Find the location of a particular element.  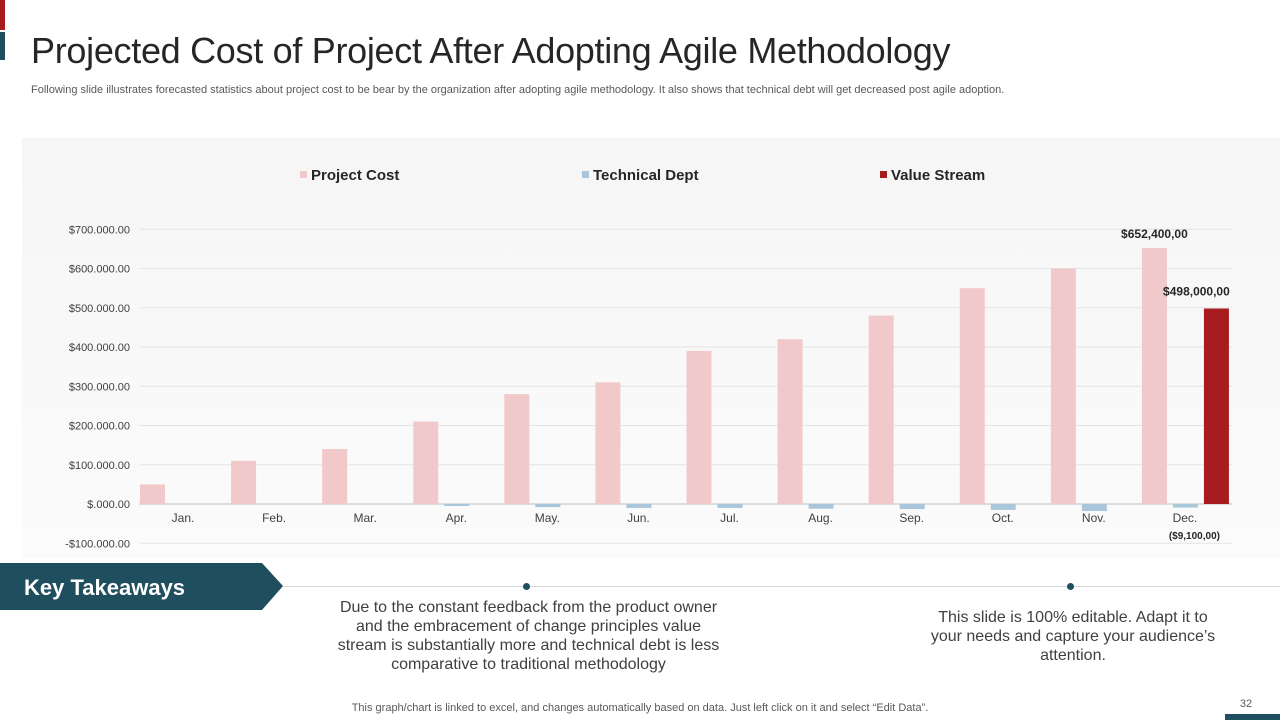

x-tick-label: Oct. is located at coordinates (1003, 518).